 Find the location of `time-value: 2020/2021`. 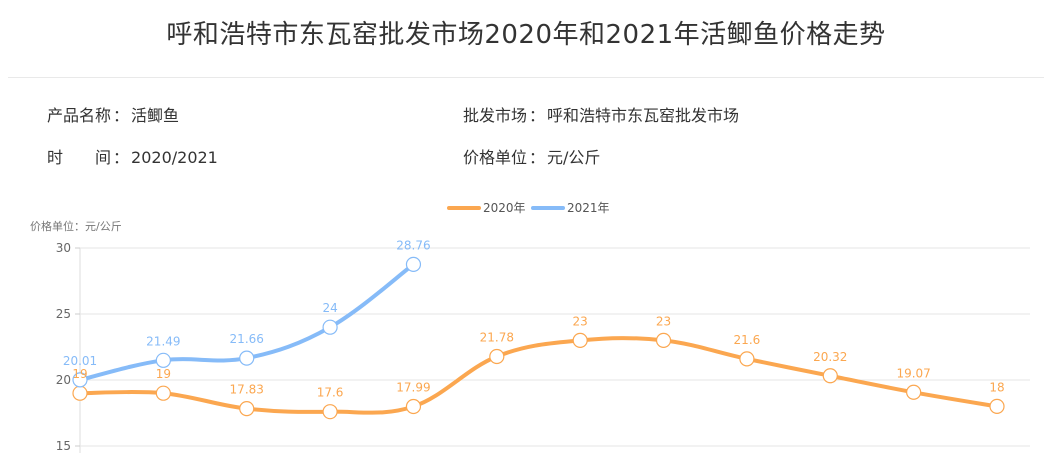

time-value: 2020/2021 is located at coordinates (174, 157).